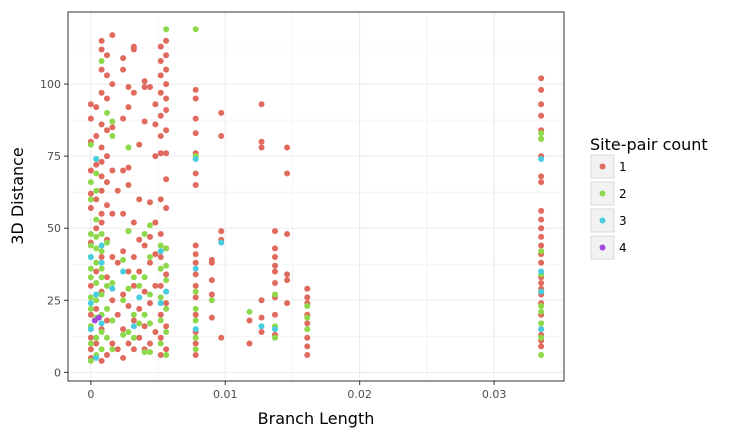 This screenshot has height=441, width=739. What do you see at coordinates (54, 300) in the screenshot?
I see `y-tick-label: 25` at bounding box center [54, 300].